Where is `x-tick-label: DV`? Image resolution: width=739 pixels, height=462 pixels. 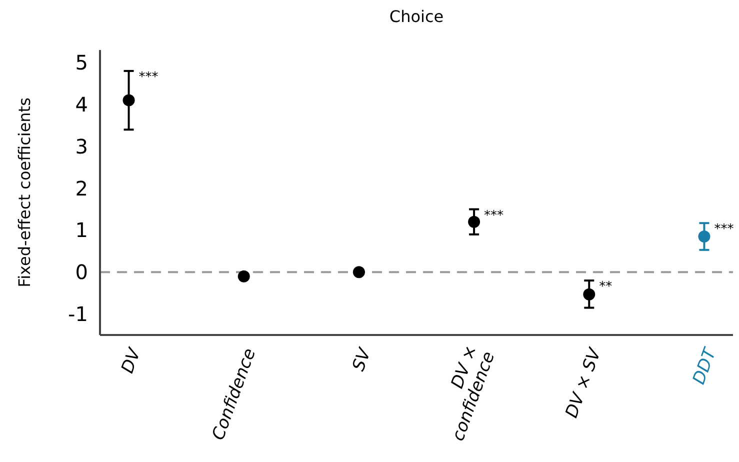 x-tick-label: DV is located at coordinates (132, 360).